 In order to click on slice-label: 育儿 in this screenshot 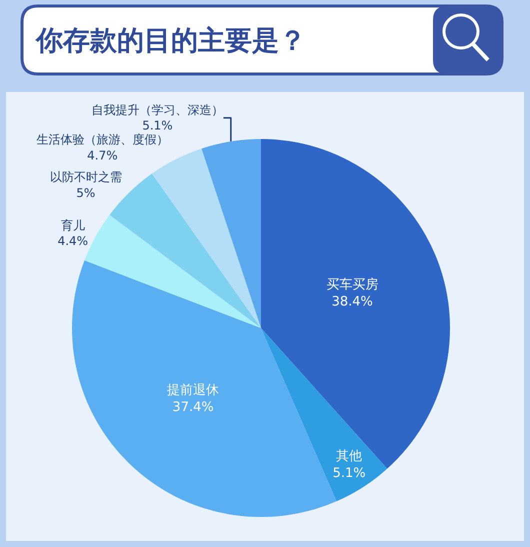, I will do `click(72, 225)`.